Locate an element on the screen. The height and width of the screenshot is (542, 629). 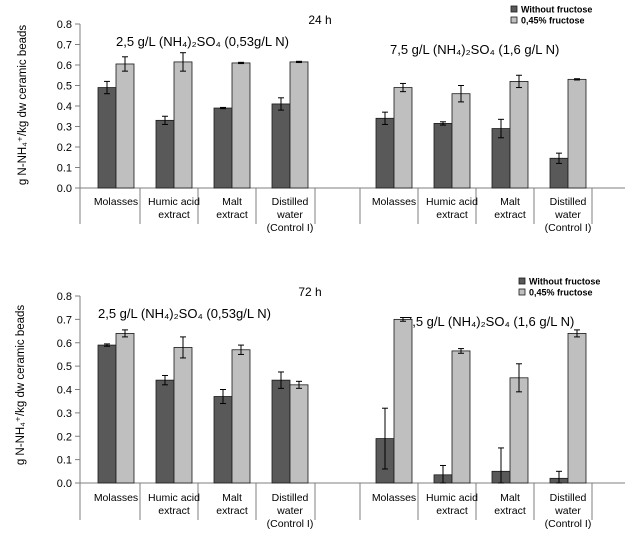
chart-title: 24 h is located at coordinates (319, 20).